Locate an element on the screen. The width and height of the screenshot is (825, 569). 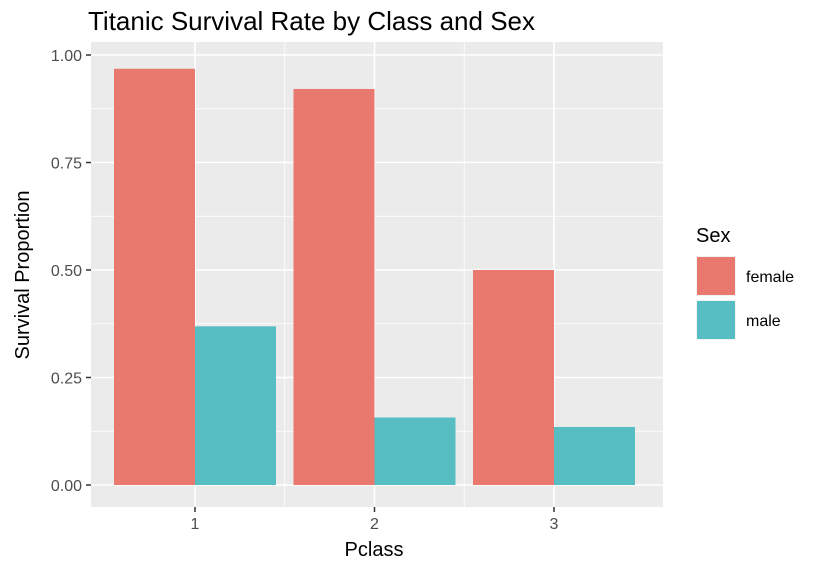
x-tick-label: 1 is located at coordinates (195, 524).